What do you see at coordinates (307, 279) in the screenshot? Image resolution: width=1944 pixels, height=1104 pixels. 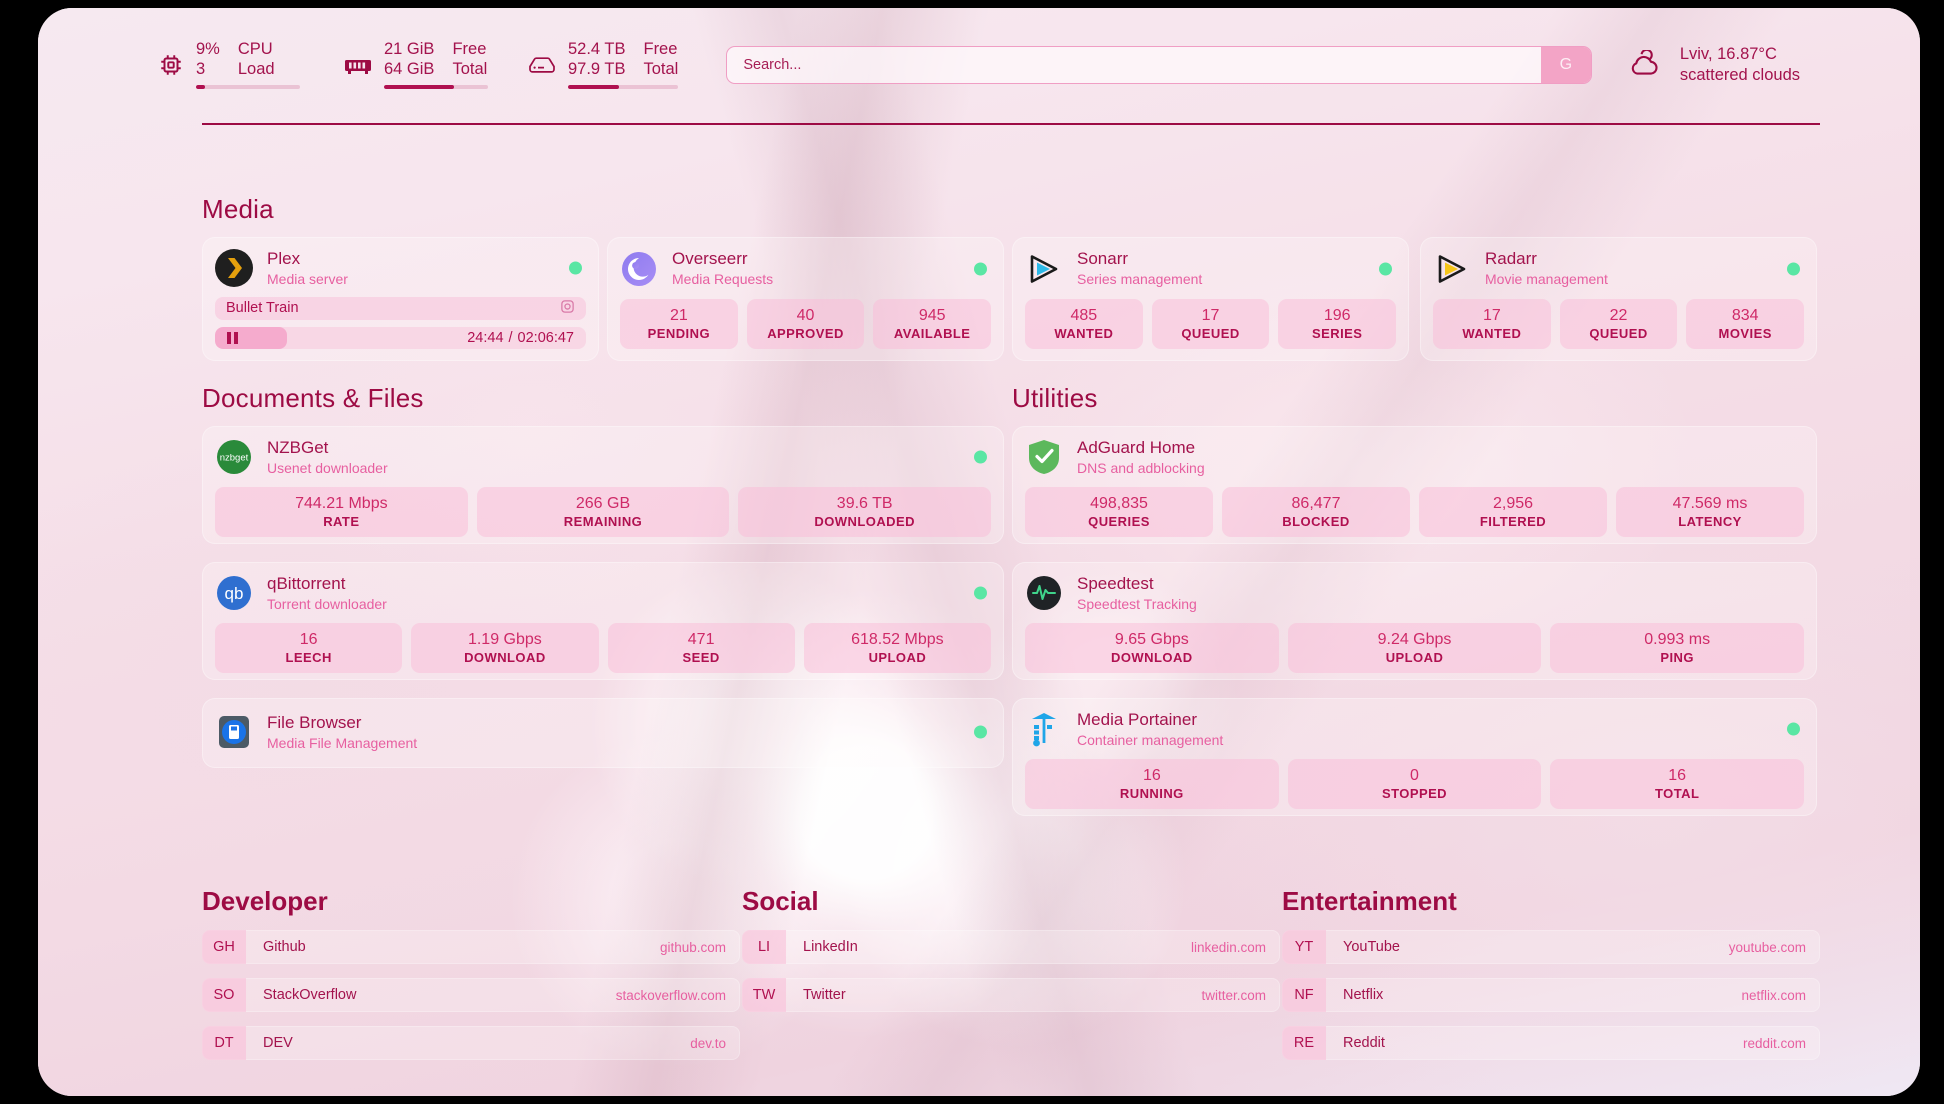 I see `plex-subtitle: Media server` at bounding box center [307, 279].